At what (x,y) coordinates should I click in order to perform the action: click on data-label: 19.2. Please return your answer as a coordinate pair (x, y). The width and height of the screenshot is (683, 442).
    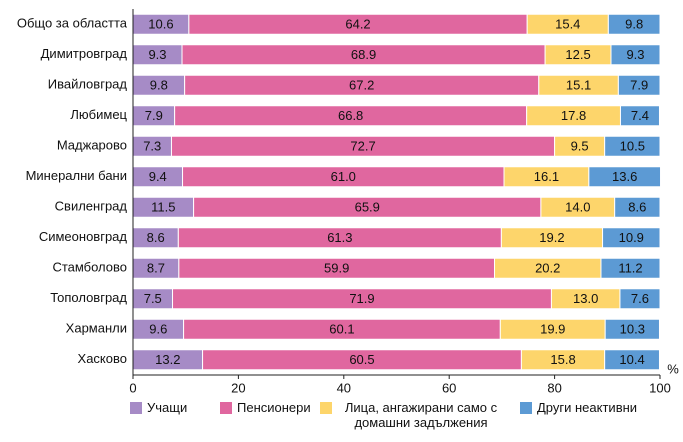
    Looking at the image, I should click on (551, 237).